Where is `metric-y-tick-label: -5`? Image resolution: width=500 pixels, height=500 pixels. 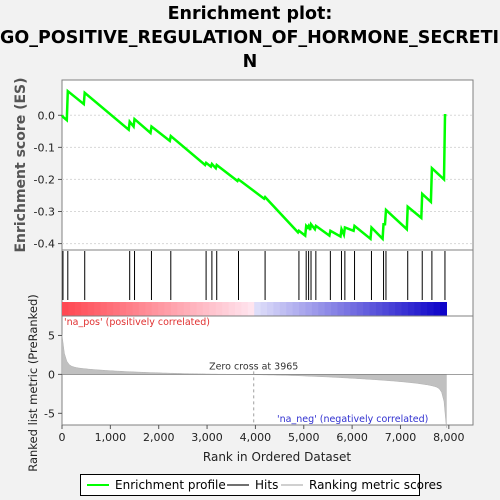
metric-y-tick-label: -5 is located at coordinates (49, 413).